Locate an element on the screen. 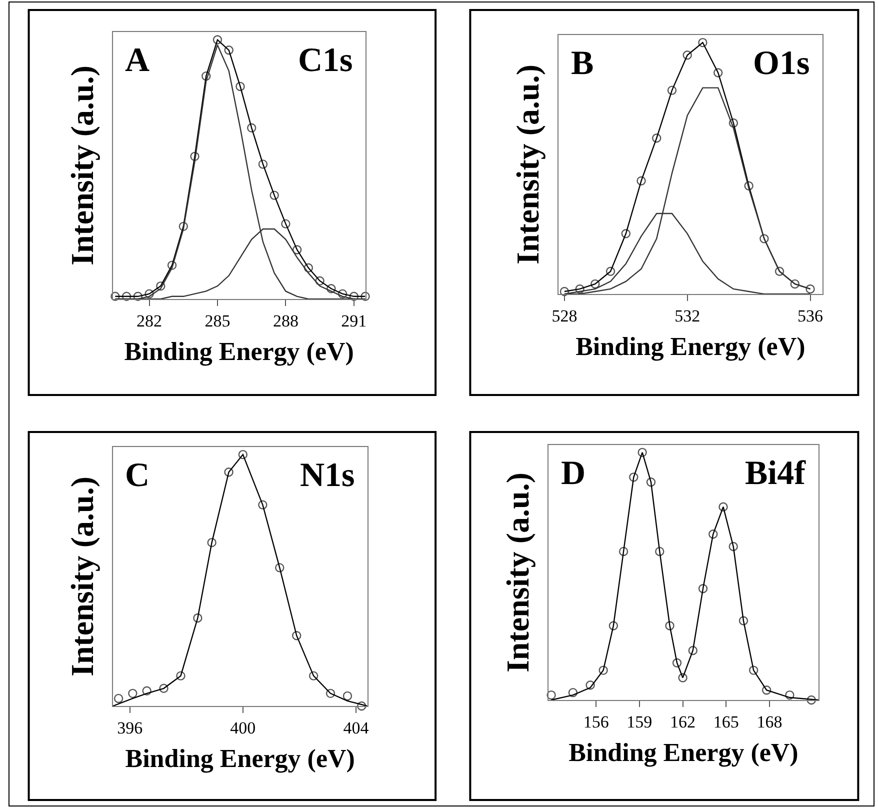  x-tick-label: 168 is located at coordinates (769, 722).